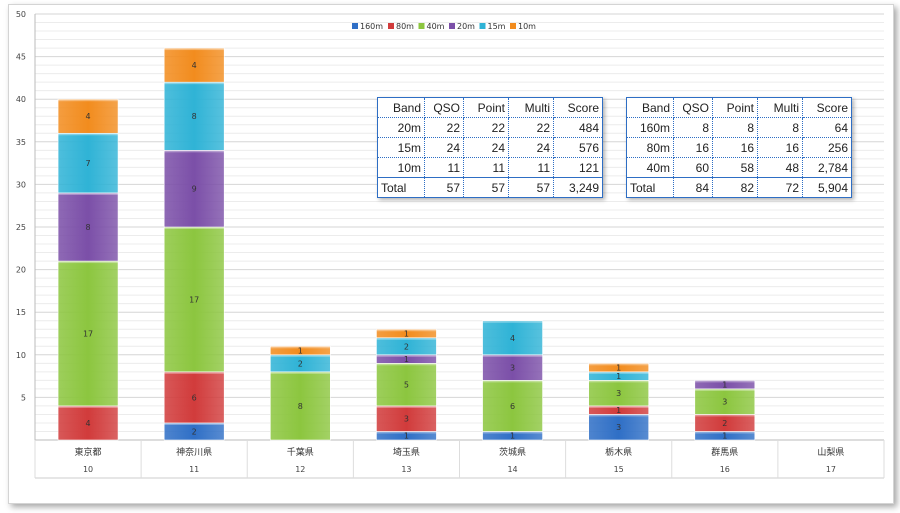 The height and width of the screenshot is (513, 900). I want to click on table-cell: 16, so click(735, 147).